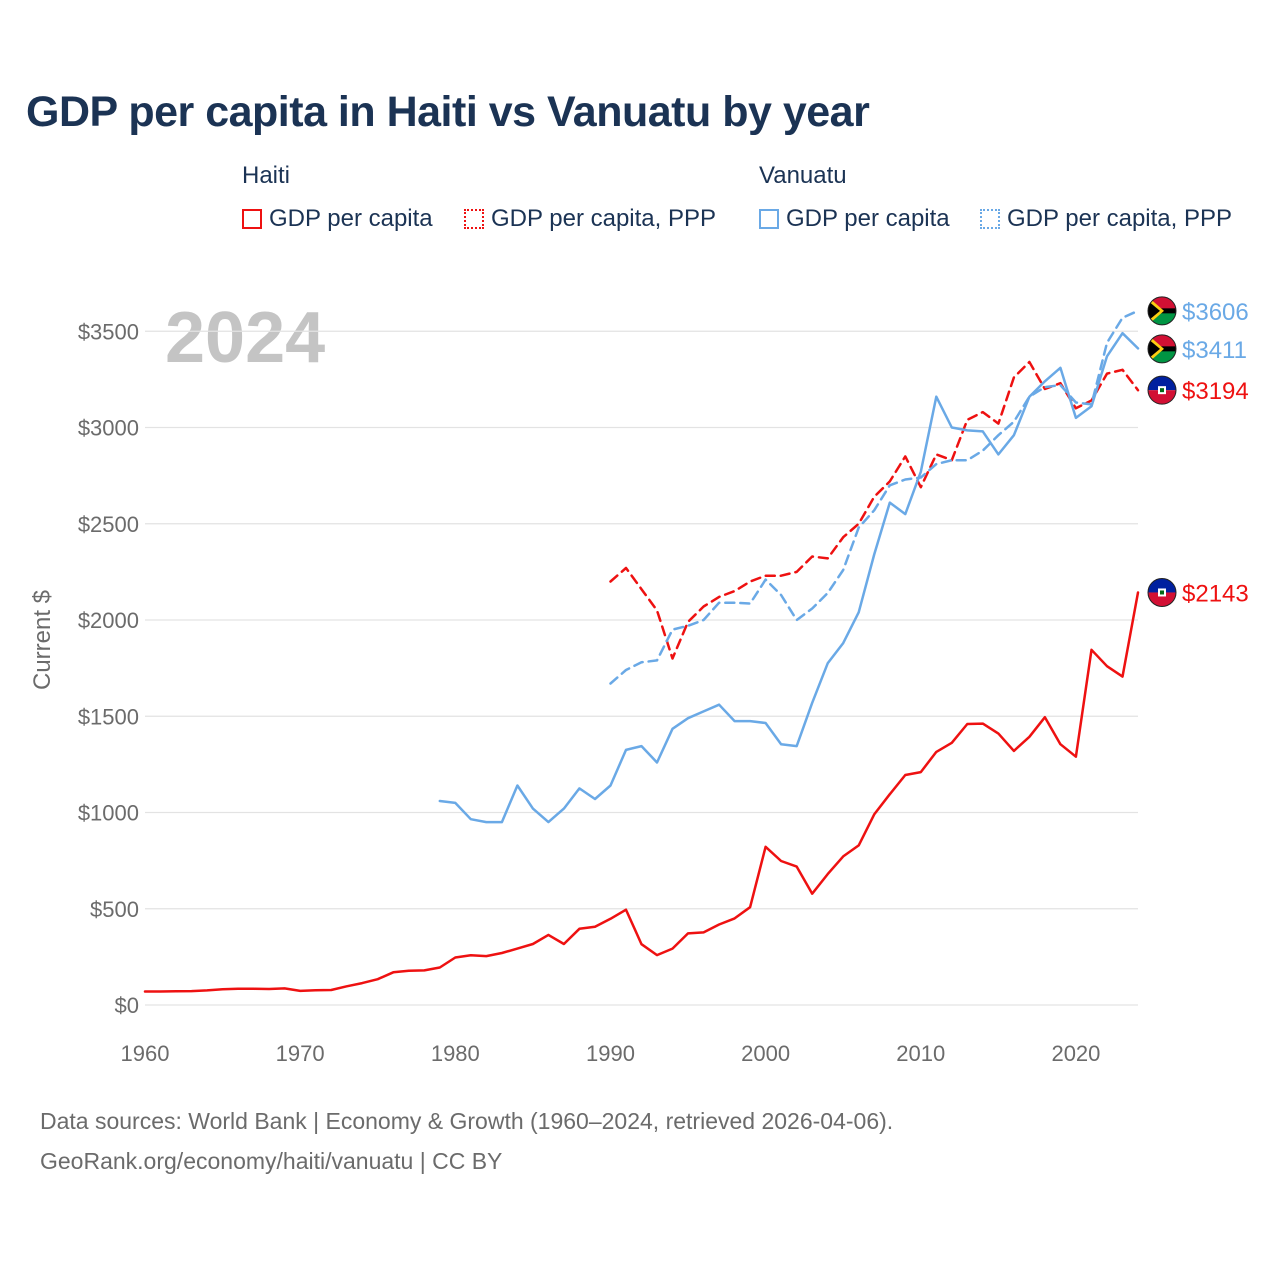  Describe the element at coordinates (455, 1053) in the screenshot. I see `x-tick-label: 1980` at that location.